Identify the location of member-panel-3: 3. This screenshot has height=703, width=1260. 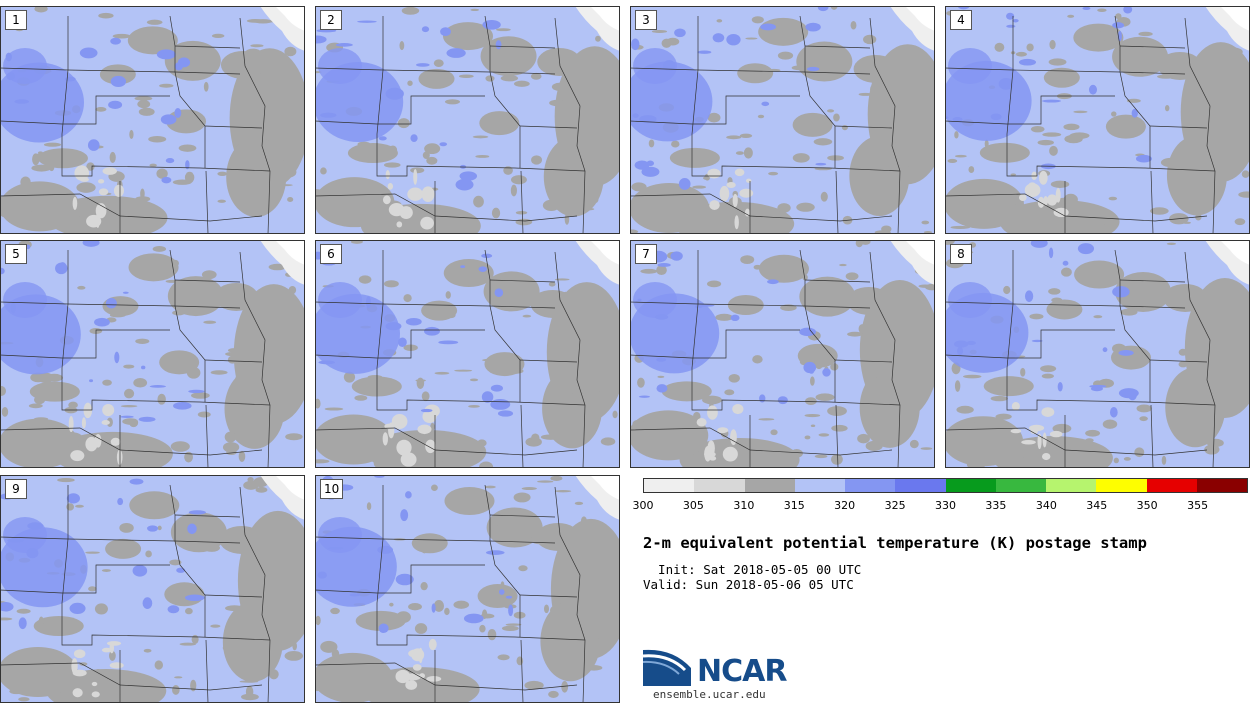
(782, 120).